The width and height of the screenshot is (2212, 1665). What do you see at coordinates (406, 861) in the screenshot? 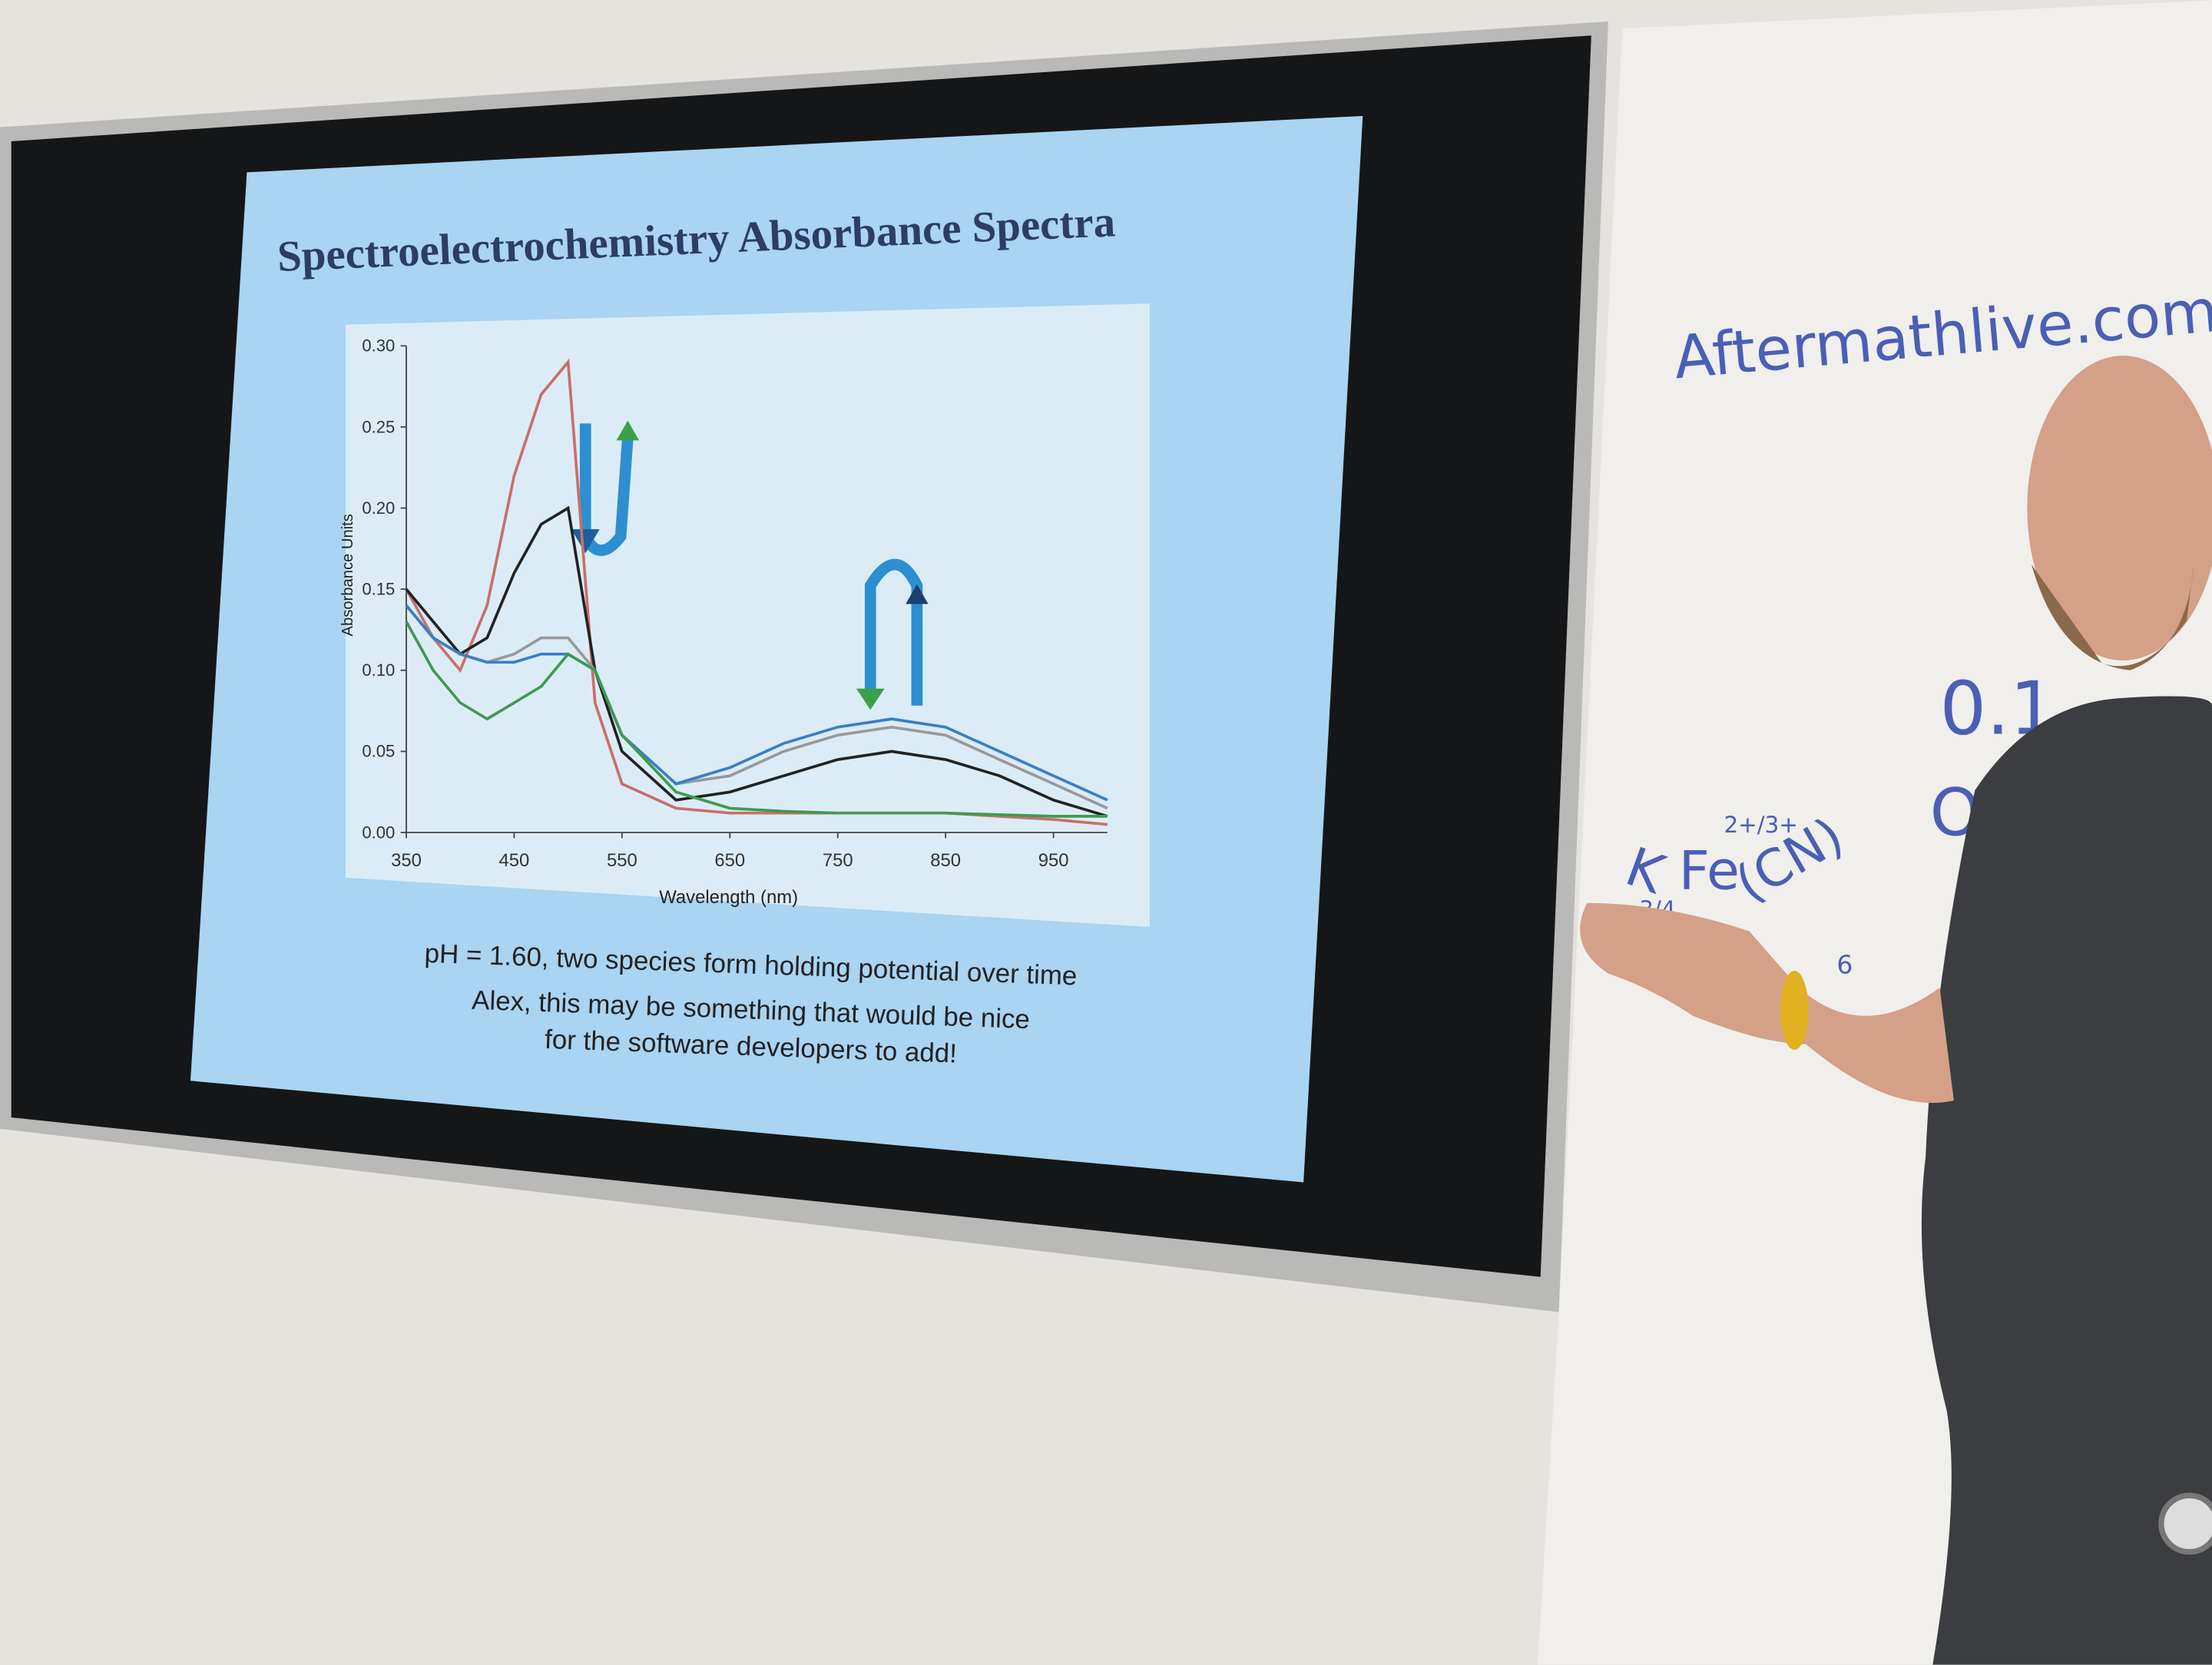
I see `x-tick-label: 350` at bounding box center [406, 861].